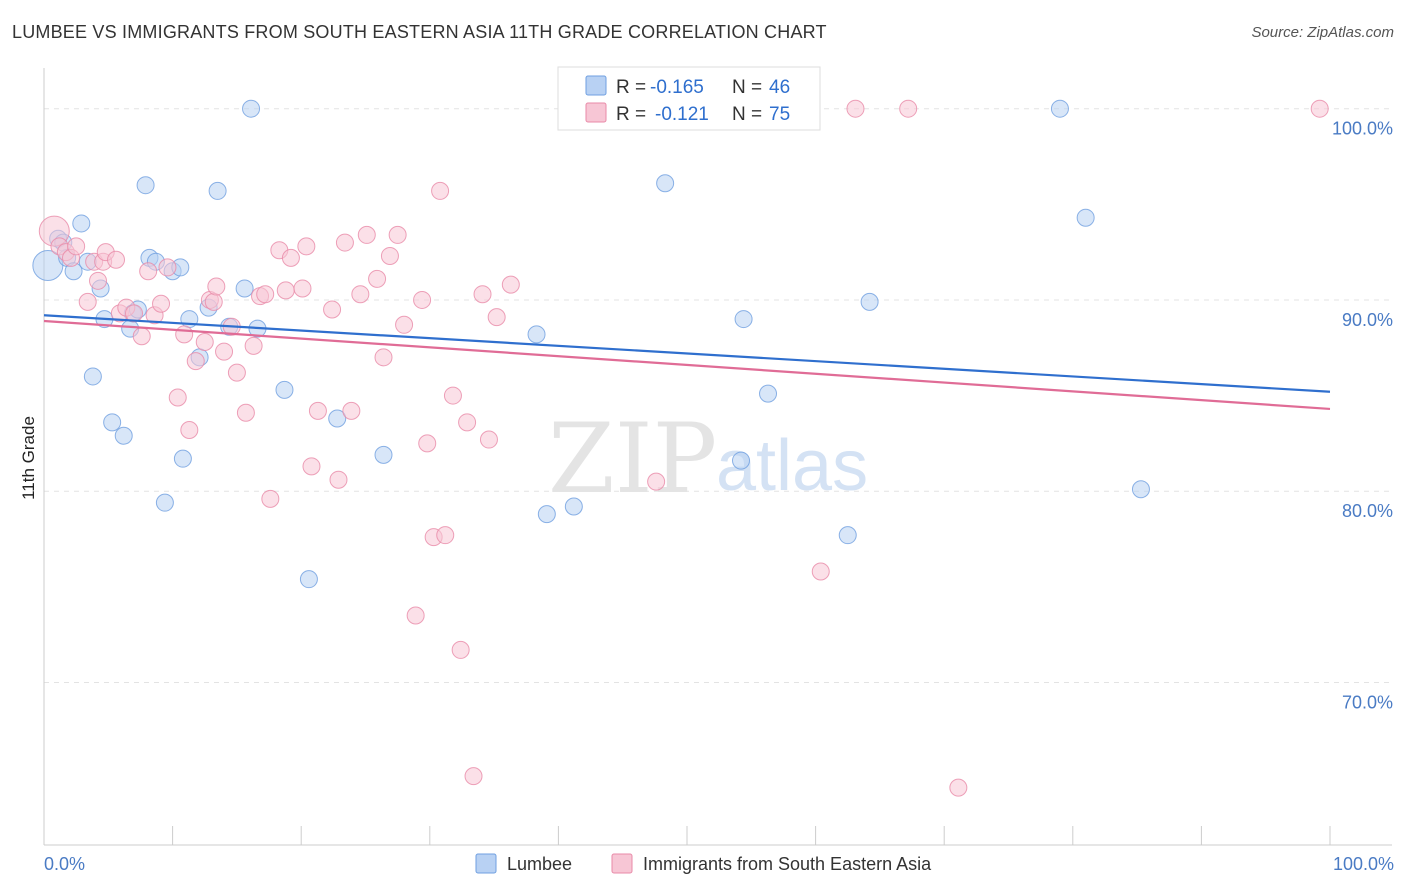 Image resolution: width=1406 pixels, height=892 pixels. What do you see at coordinates (1362, 416) in the screenshot?
I see `y-tick-labels: 100.0% 90.0% 80.0% 70.0%` at bounding box center [1362, 416].